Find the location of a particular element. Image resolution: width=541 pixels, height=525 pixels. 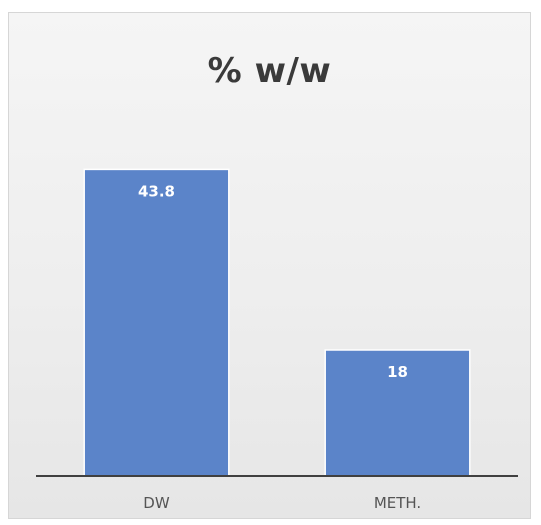

x-tick-label: METH. is located at coordinates (397, 503).